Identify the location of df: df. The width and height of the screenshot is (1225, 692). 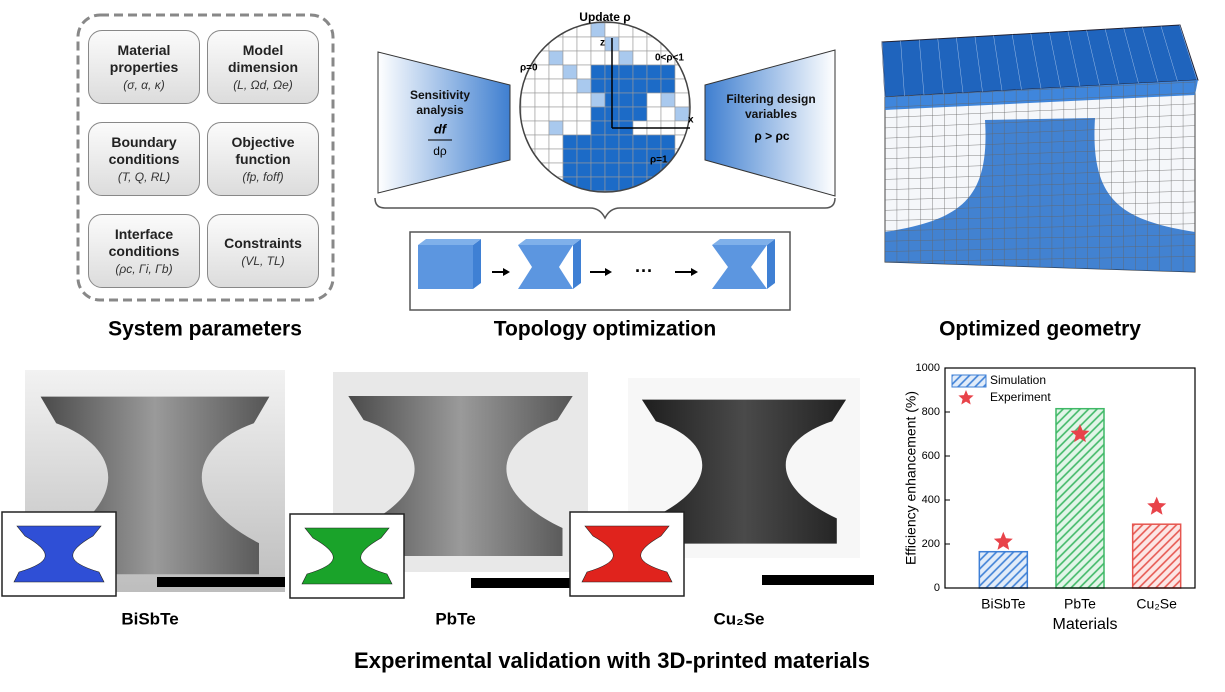
(441, 128).